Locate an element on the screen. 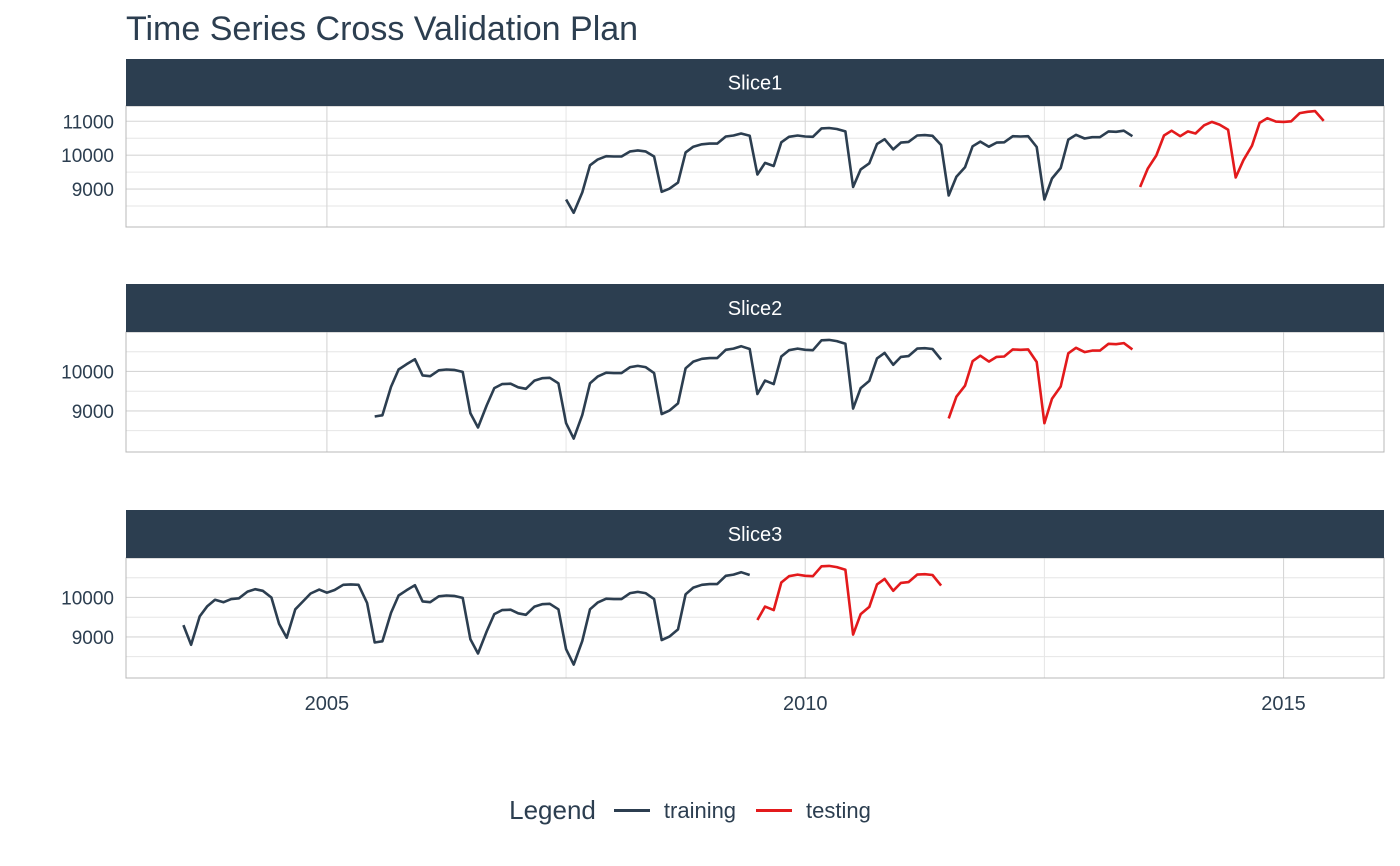 The image size is (1400, 866). panel-strip-label: Slice1 is located at coordinates (755, 84).